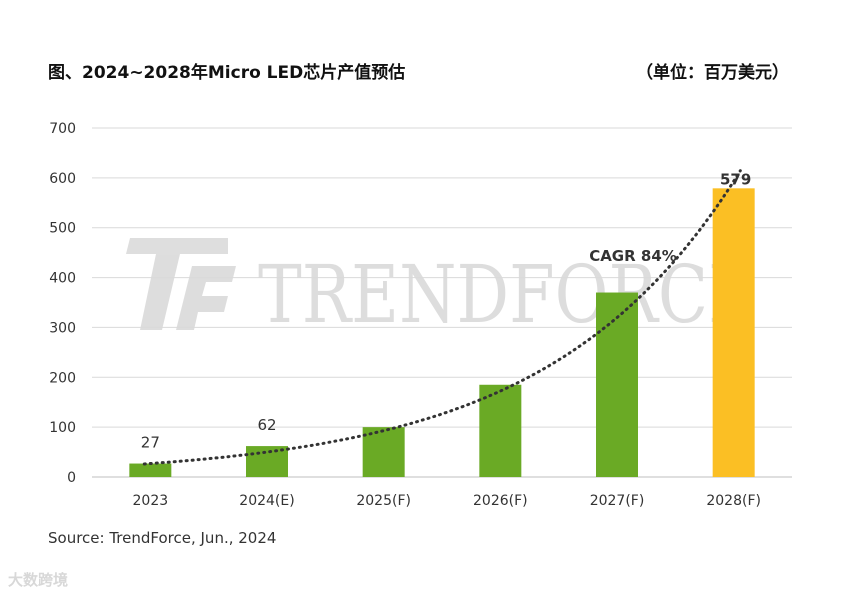 The height and width of the screenshot is (598, 859). What do you see at coordinates (71, 478) in the screenshot?
I see `y-tick-label: 0` at bounding box center [71, 478].